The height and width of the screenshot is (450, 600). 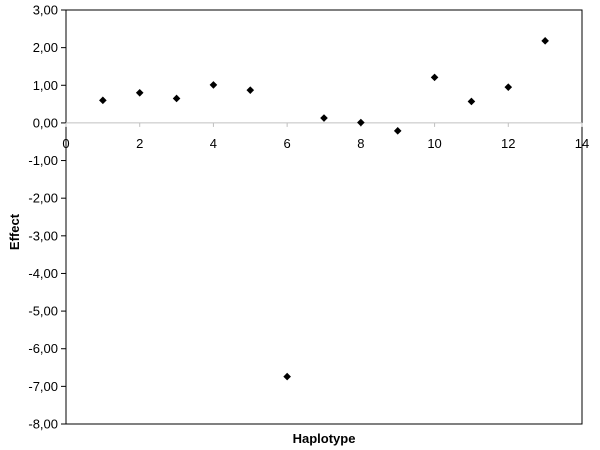 I want to click on y-tick-label: -2,00, so click(x=43, y=198).